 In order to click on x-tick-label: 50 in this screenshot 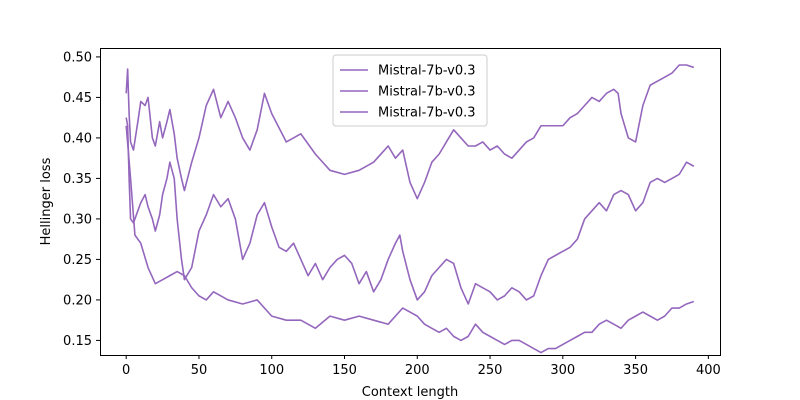, I will do `click(199, 370)`.